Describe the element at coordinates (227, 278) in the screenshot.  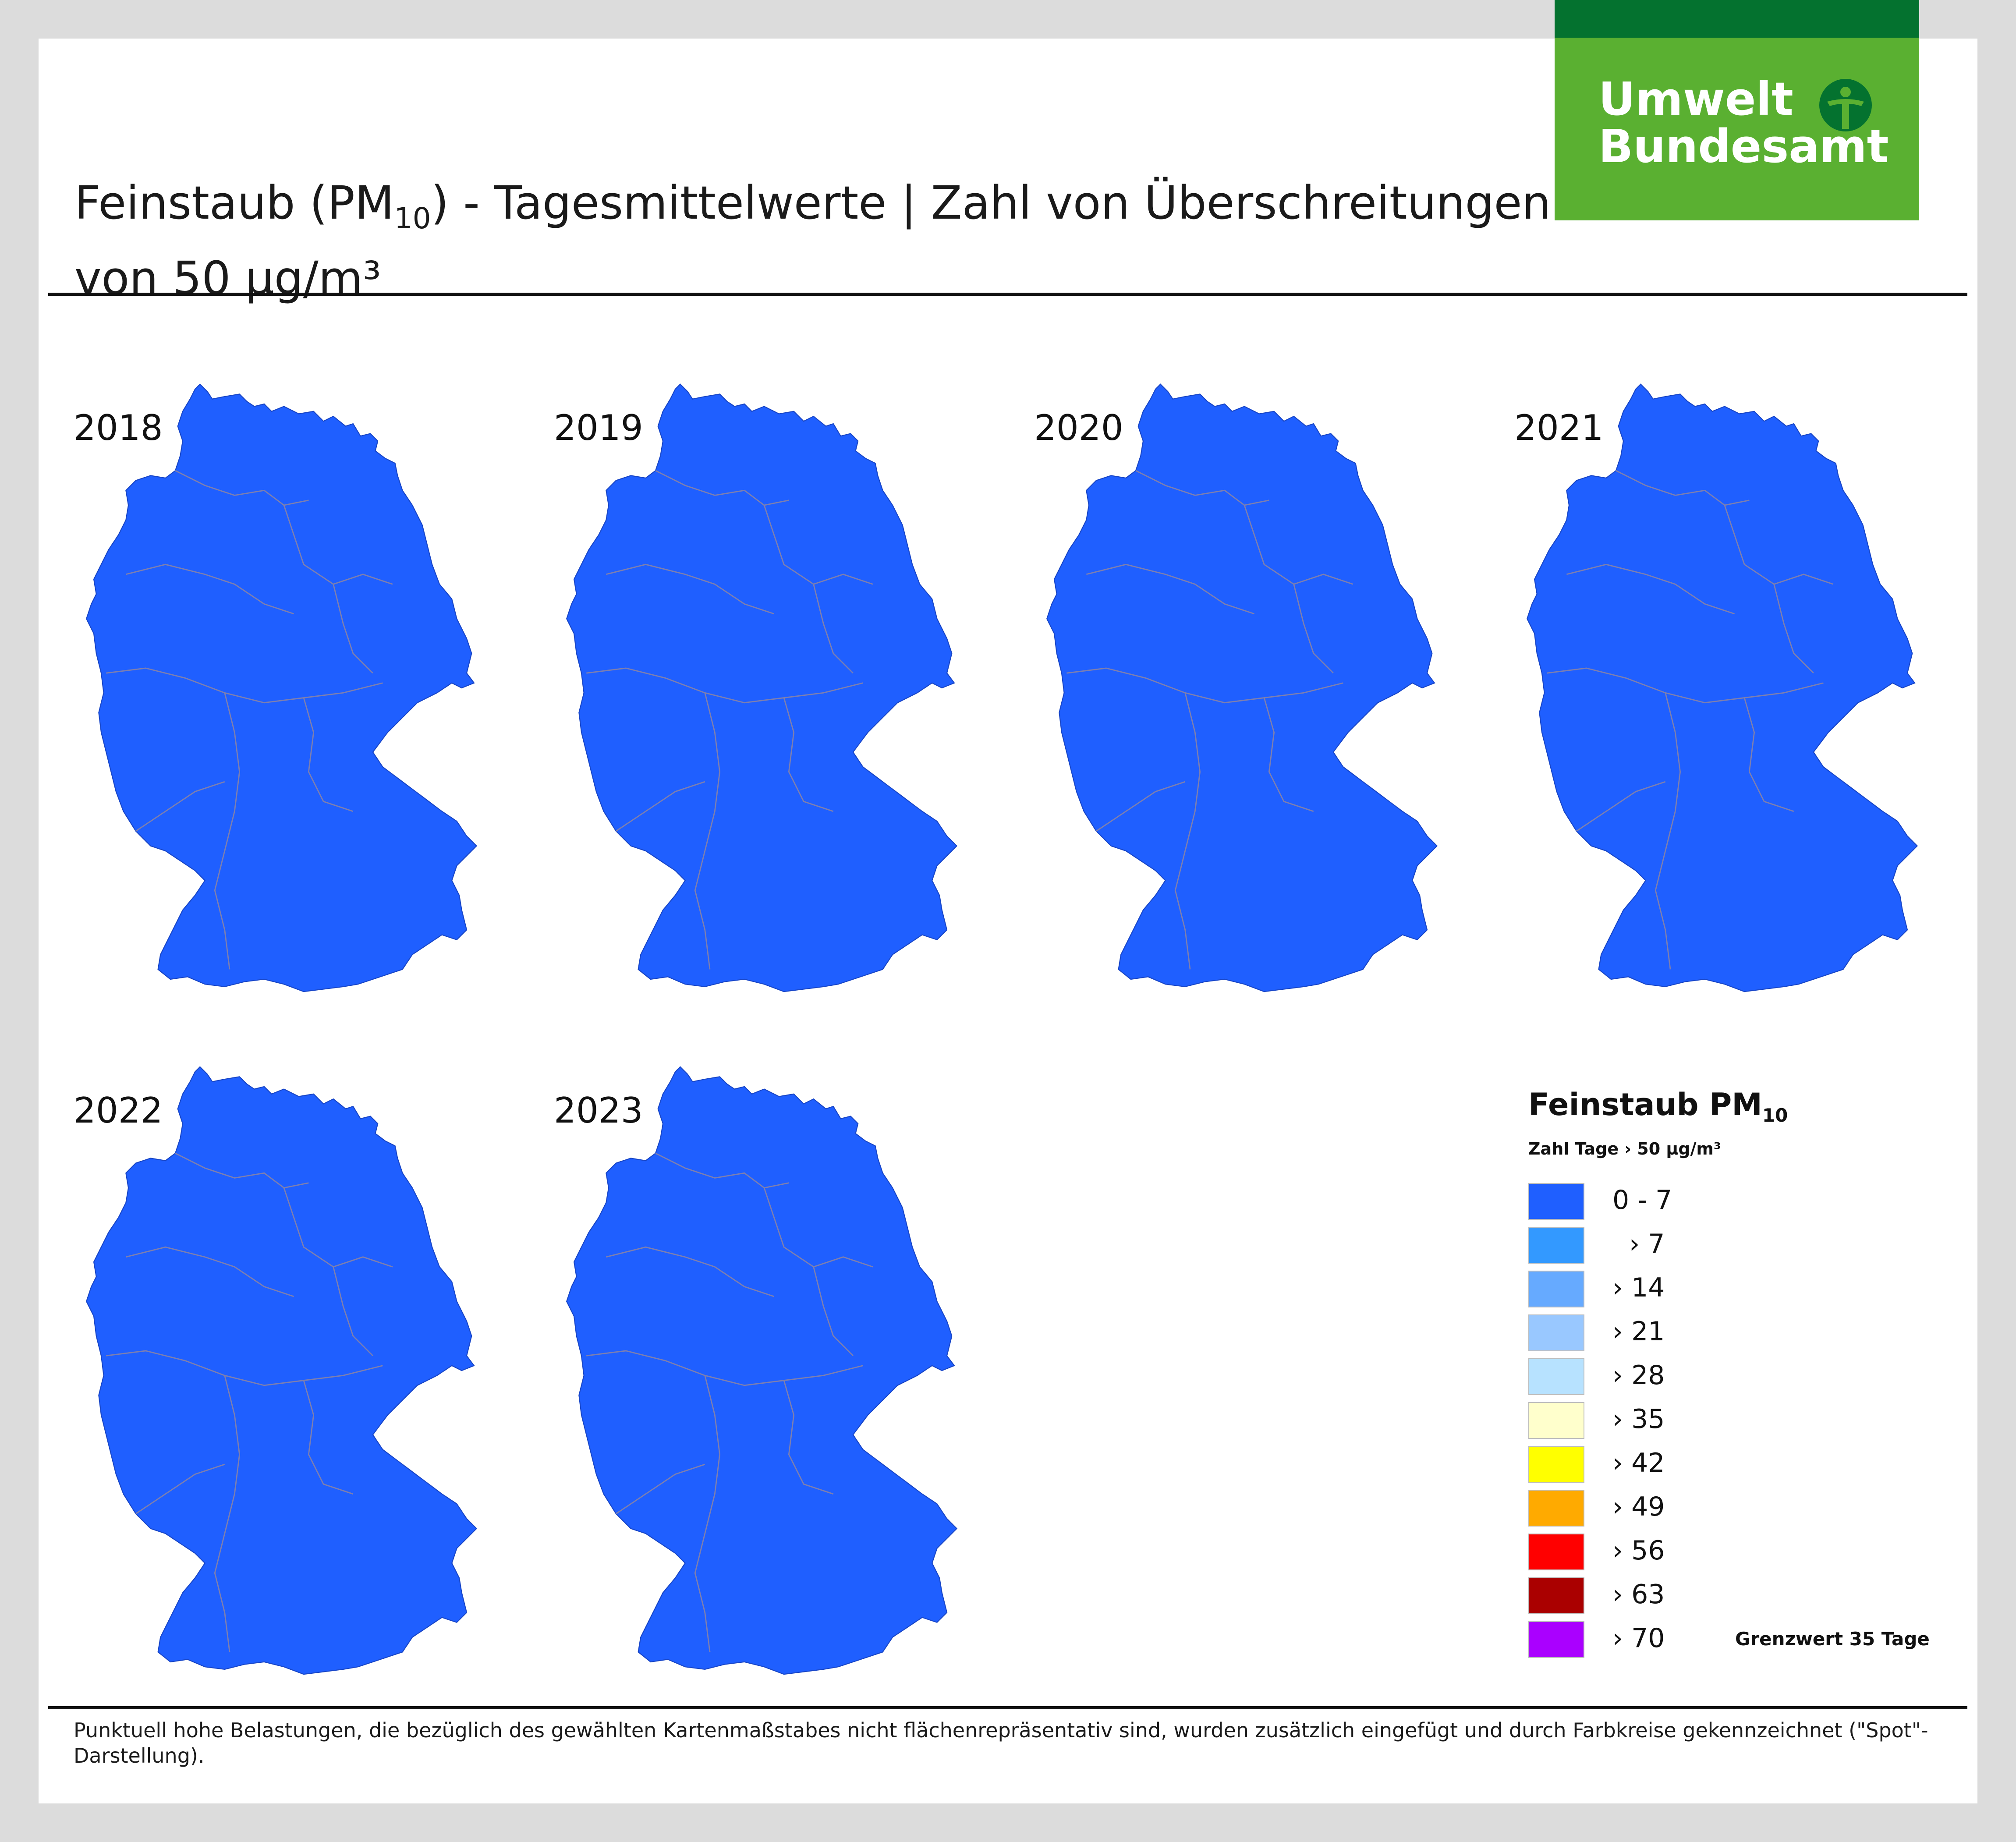
I see `title-line-2: von 50 µg/m³` at that location.